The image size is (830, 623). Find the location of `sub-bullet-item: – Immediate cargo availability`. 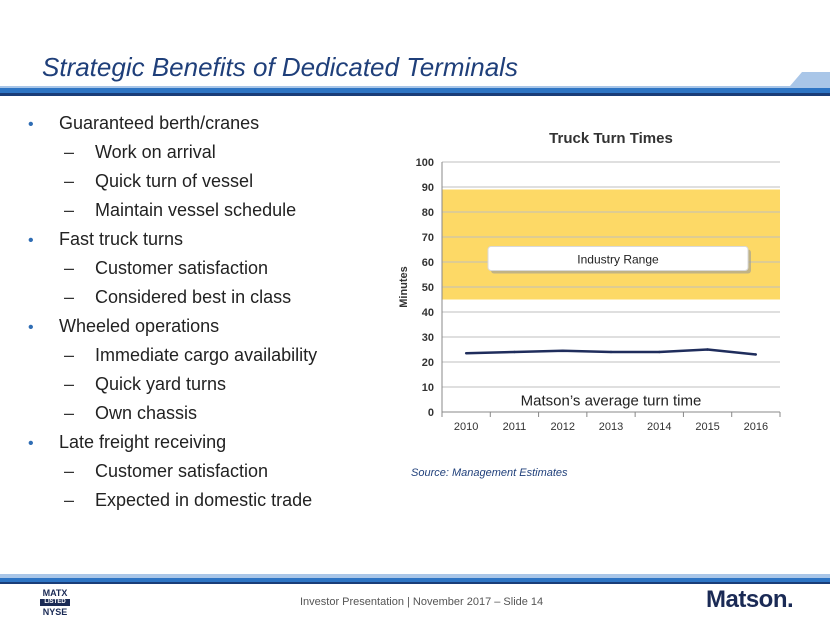

sub-bullet-item: – Immediate cargo availability is located at coordinates (203, 357).